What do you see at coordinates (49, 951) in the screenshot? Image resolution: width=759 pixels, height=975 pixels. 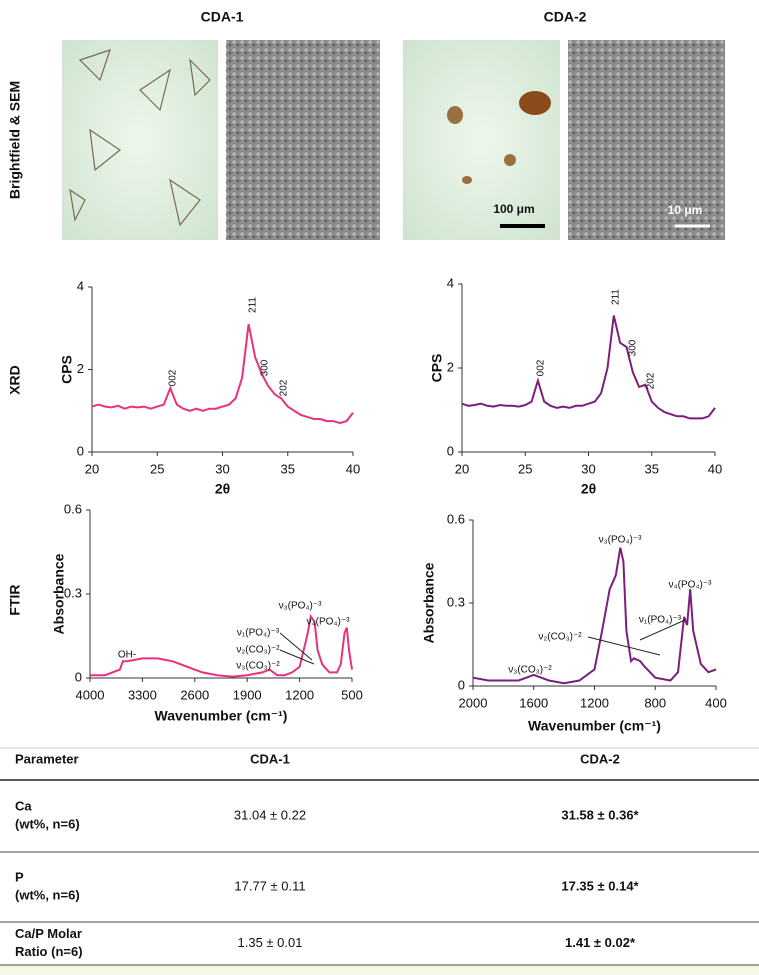 I see `row-unit: Ratio (n=6)` at bounding box center [49, 951].